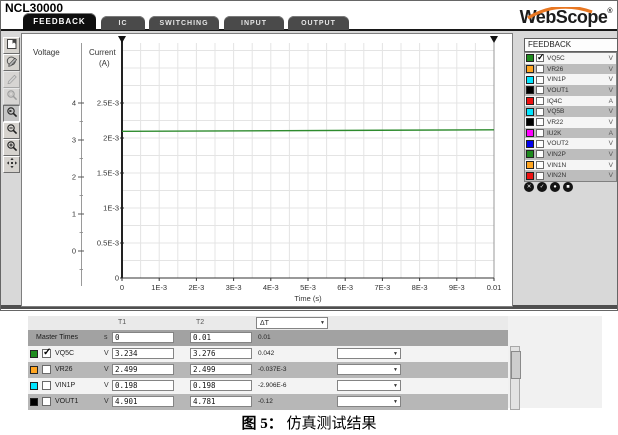  What do you see at coordinates (308, 131) in the screenshot?
I see `trace-VQ5C` at bounding box center [308, 131].